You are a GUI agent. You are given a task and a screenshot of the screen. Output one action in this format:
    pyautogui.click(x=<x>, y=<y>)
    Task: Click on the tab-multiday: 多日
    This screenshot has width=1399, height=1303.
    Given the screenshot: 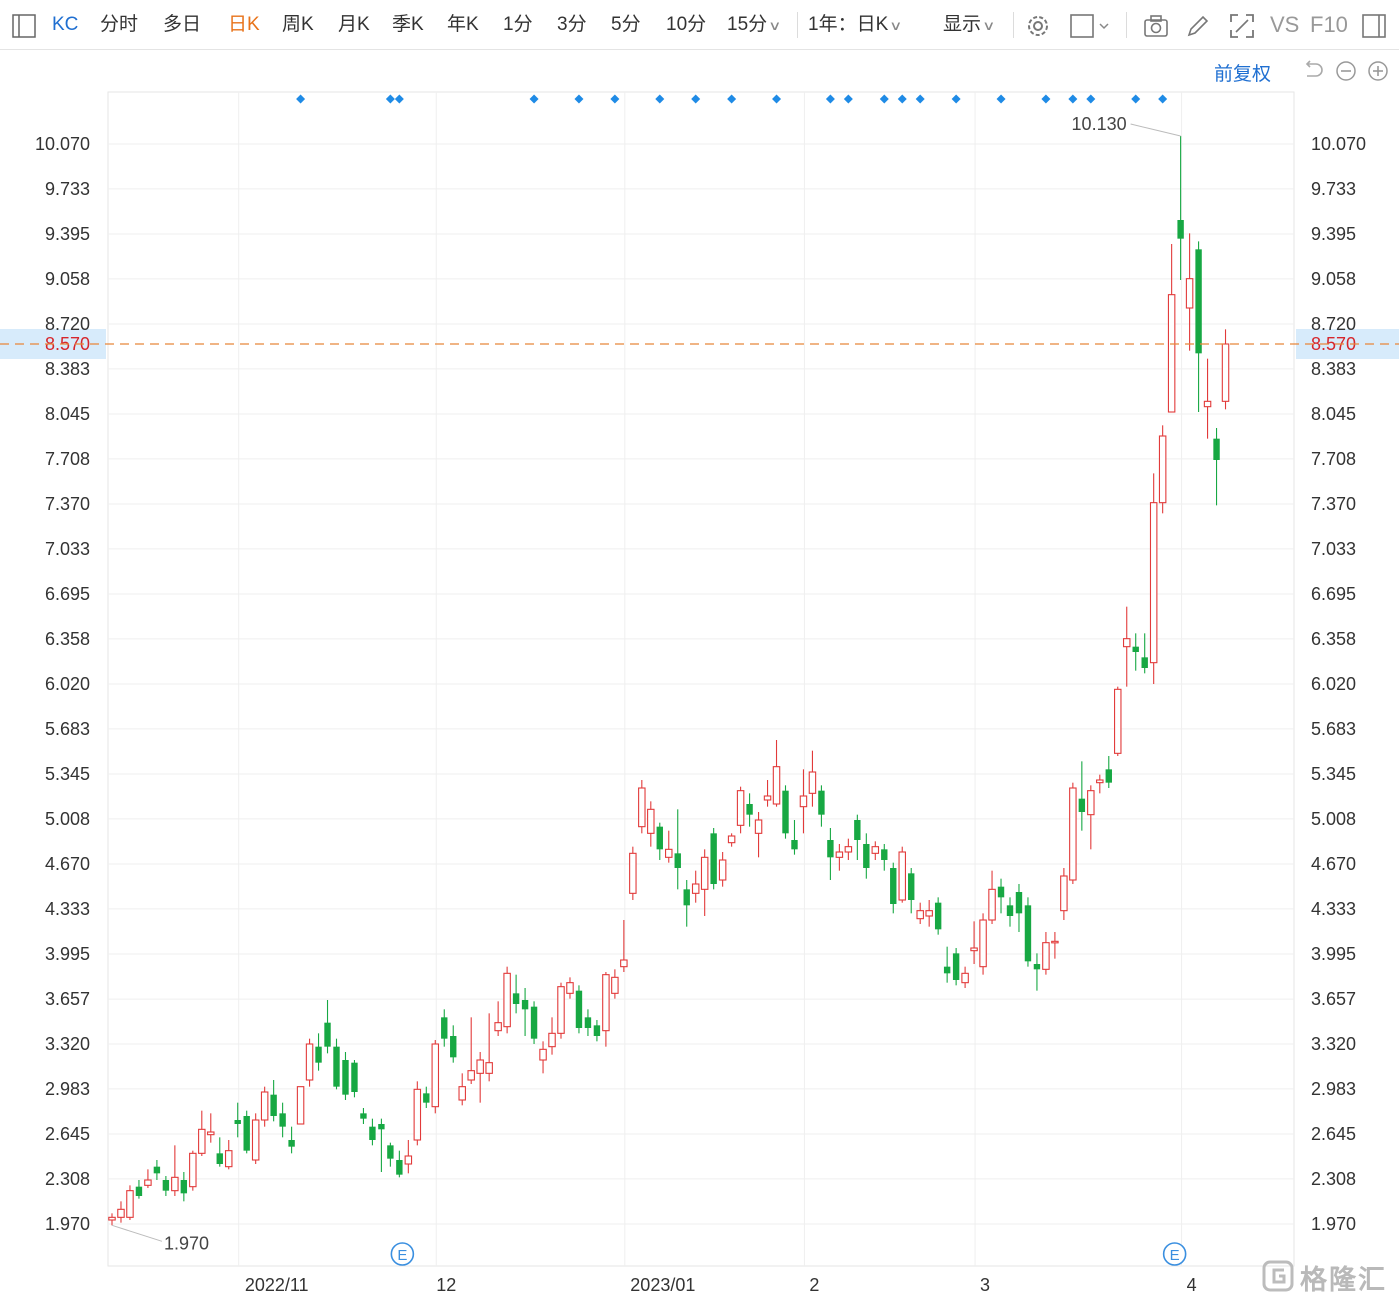 What is the action you would take?
    pyautogui.click(x=182, y=24)
    